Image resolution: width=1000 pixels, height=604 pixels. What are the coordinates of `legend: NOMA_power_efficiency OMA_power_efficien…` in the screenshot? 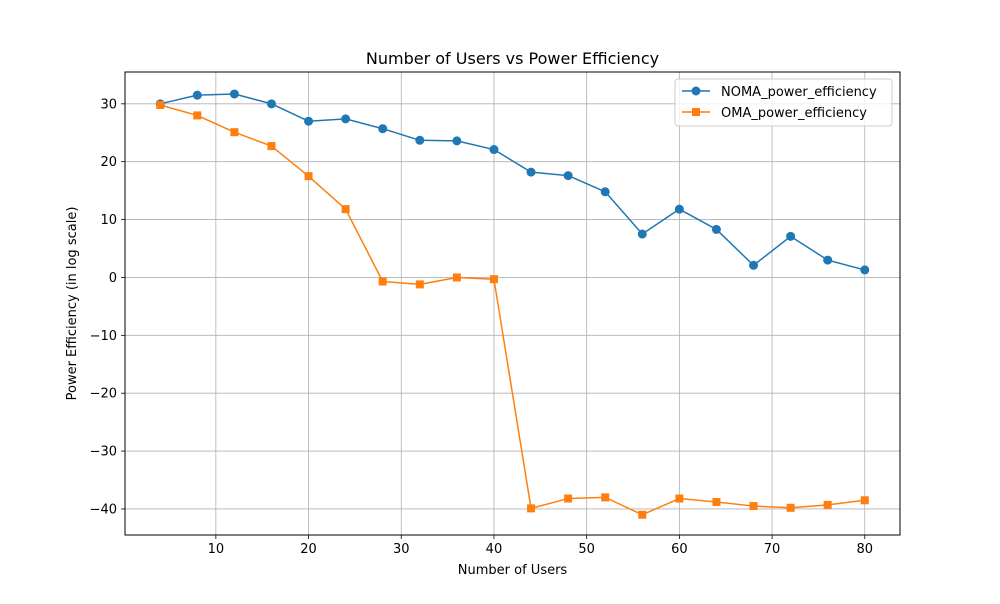 It's located at (783, 102).